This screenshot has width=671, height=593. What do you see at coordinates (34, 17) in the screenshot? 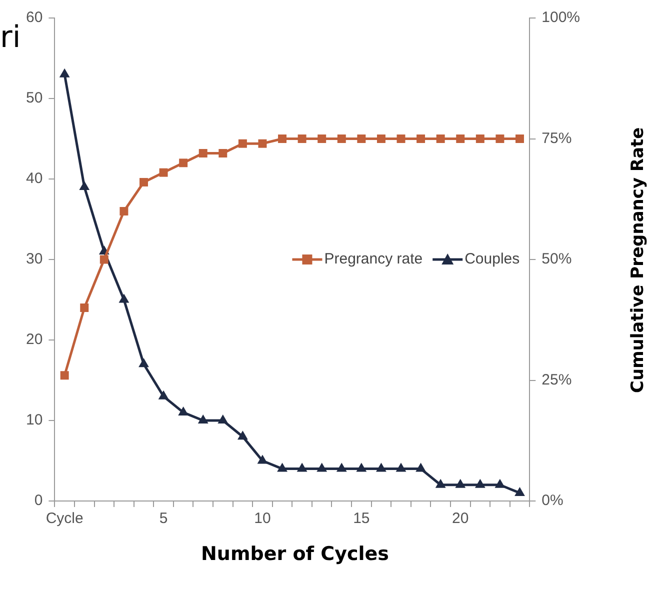
I see `y-tick-label: 60` at bounding box center [34, 17].